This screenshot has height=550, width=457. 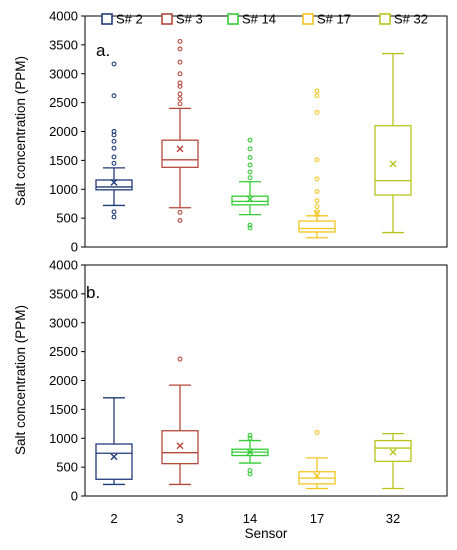 I want to click on panel-b-y-tick-label: 1000, so click(x=63, y=438).